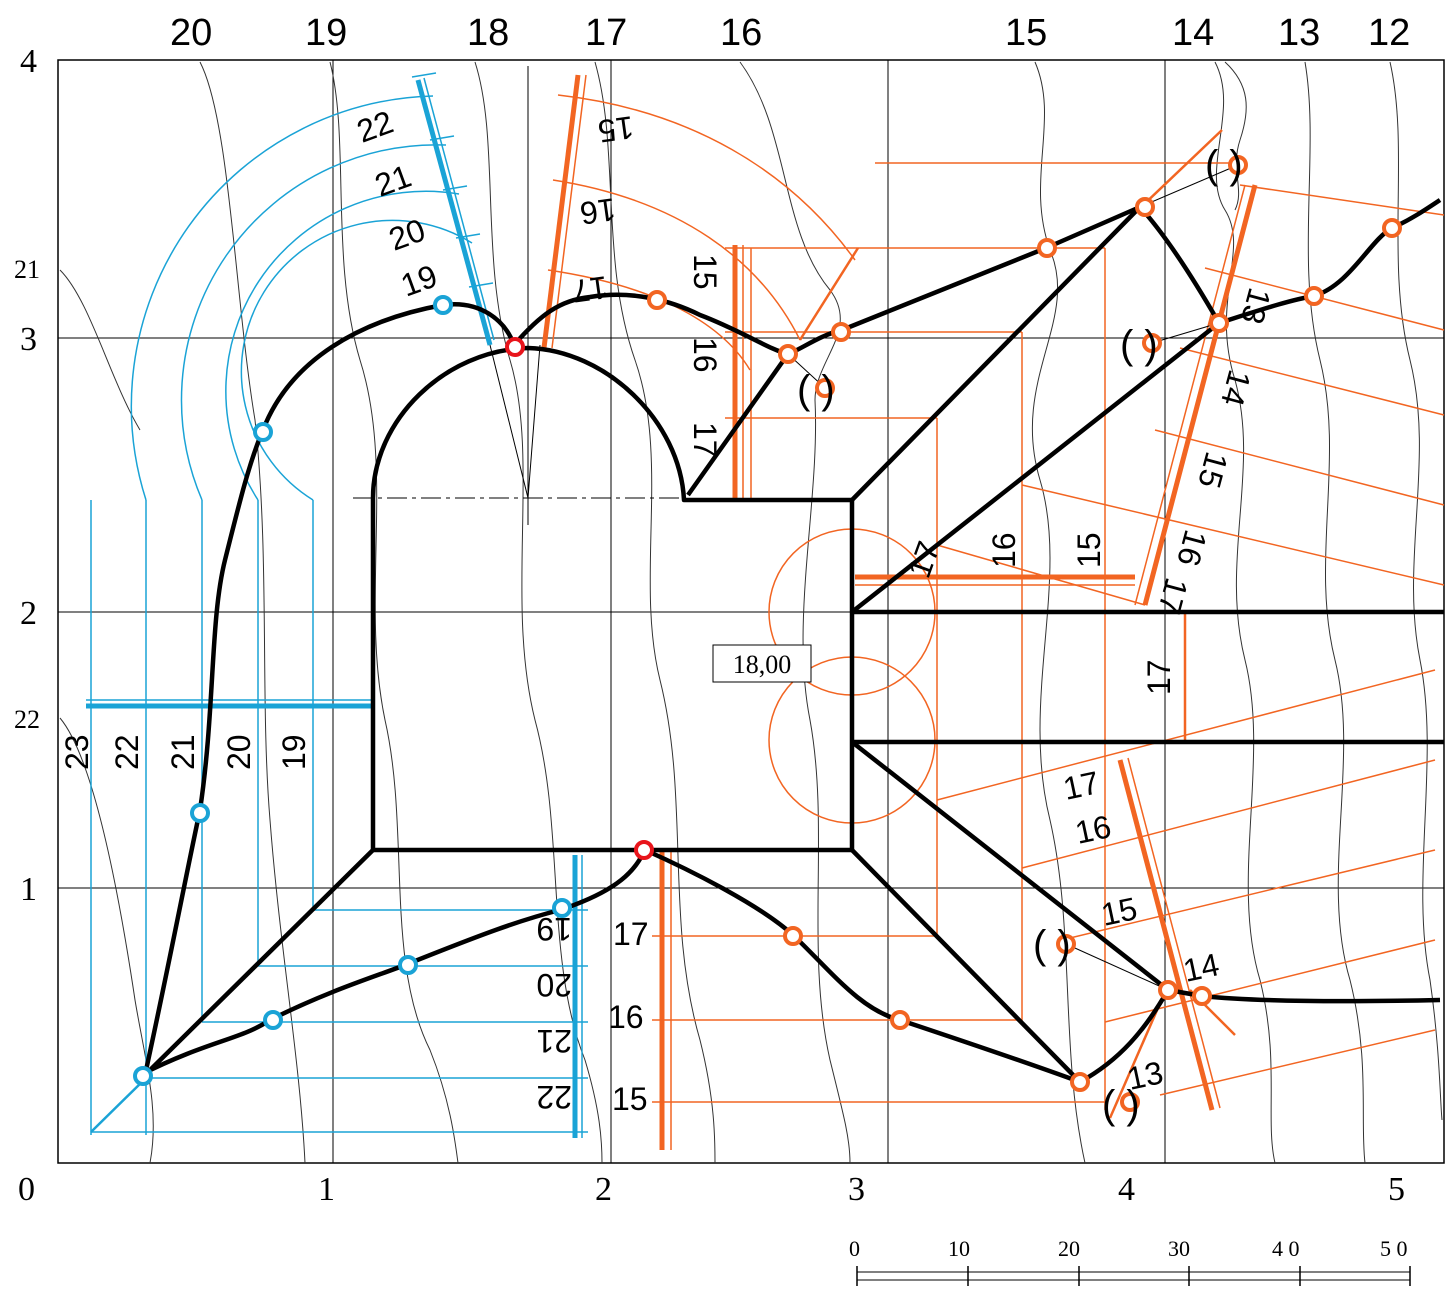 The image size is (1455, 1298). What do you see at coordinates (326, 1189) in the screenshot?
I see `x-axis-label: 1` at bounding box center [326, 1189].